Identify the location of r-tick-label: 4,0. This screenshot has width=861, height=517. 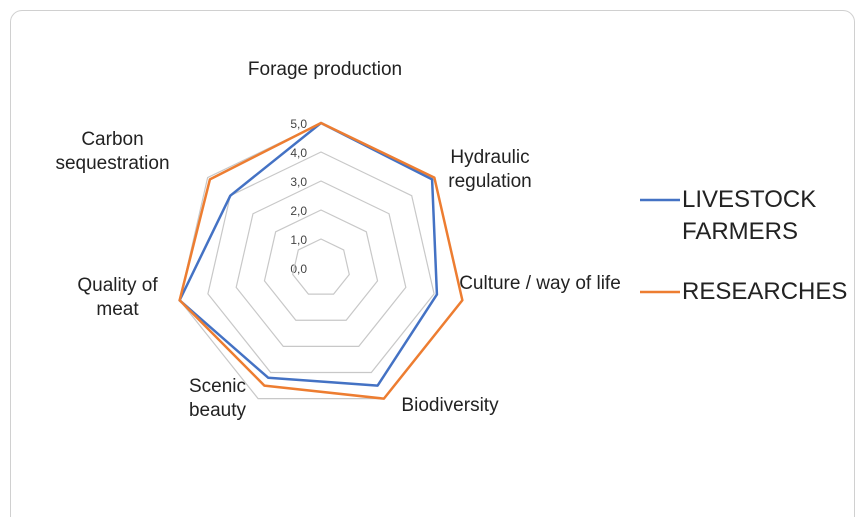
(298, 153).